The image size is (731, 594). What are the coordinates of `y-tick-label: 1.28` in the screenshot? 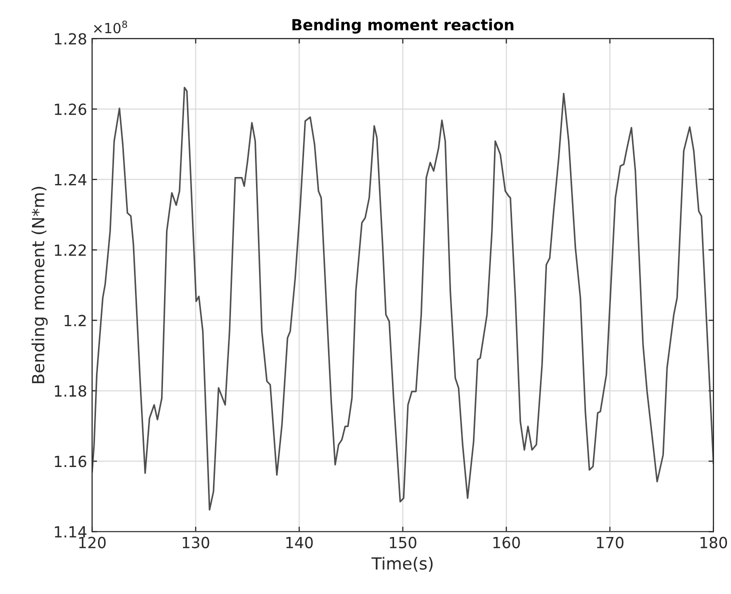 It's located at (70, 39).